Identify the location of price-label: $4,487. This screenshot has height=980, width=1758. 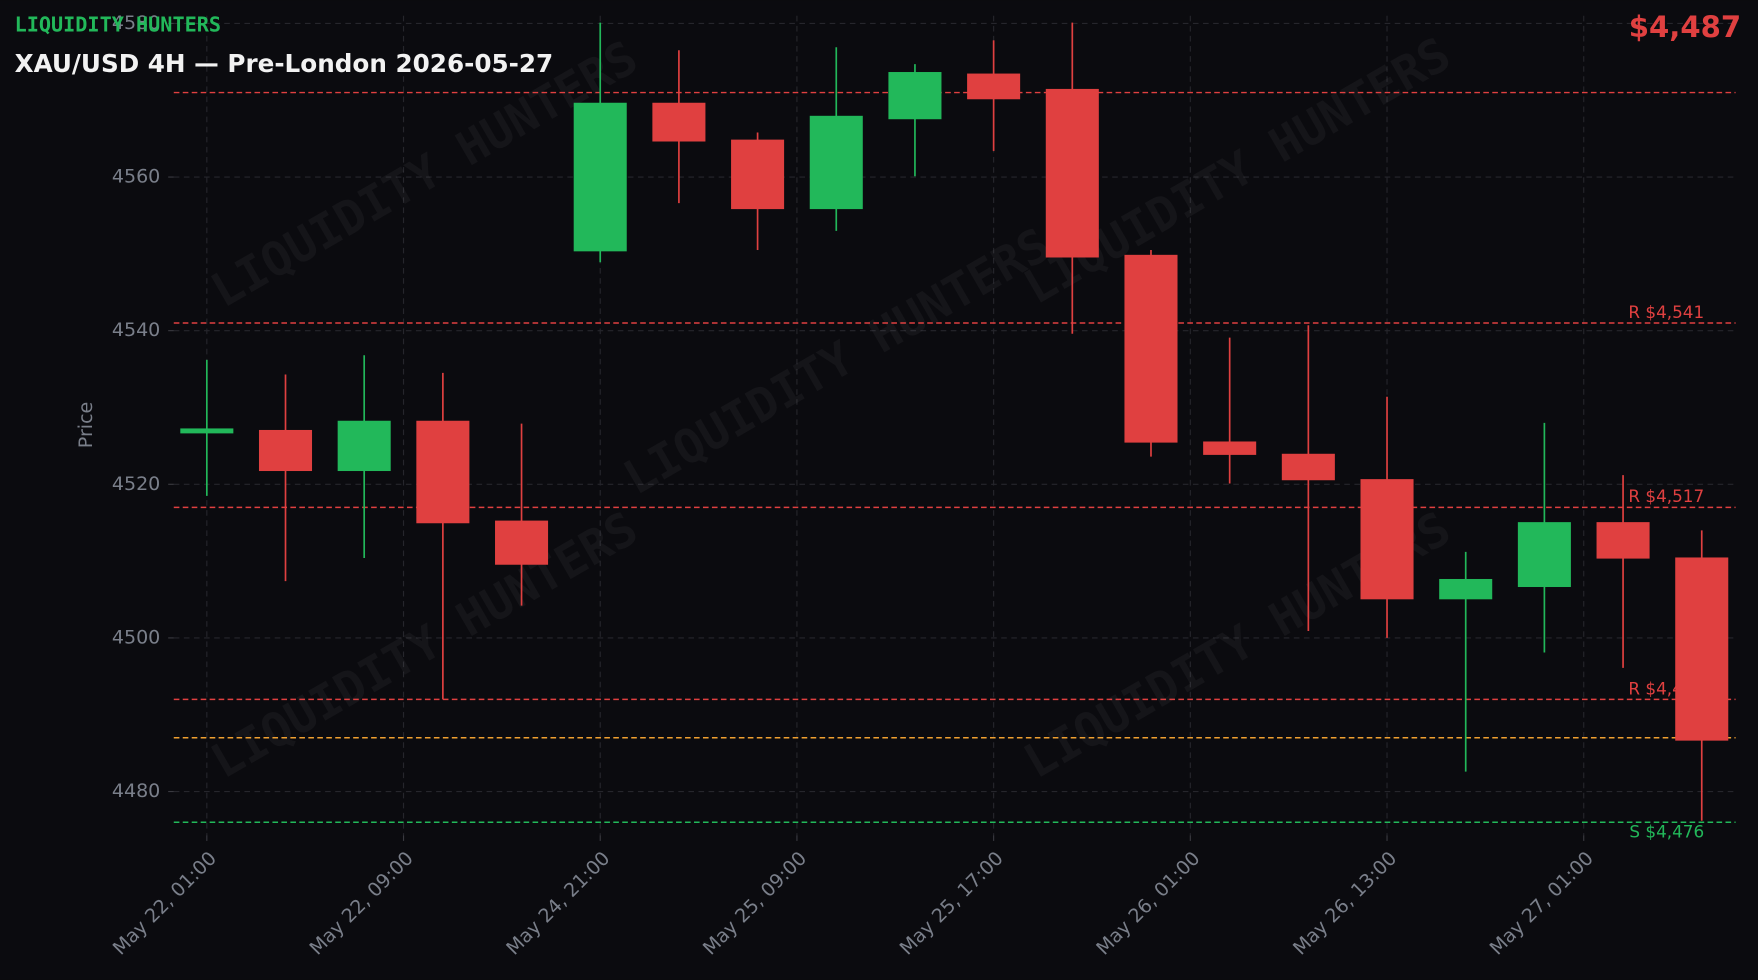
(1685, 27).